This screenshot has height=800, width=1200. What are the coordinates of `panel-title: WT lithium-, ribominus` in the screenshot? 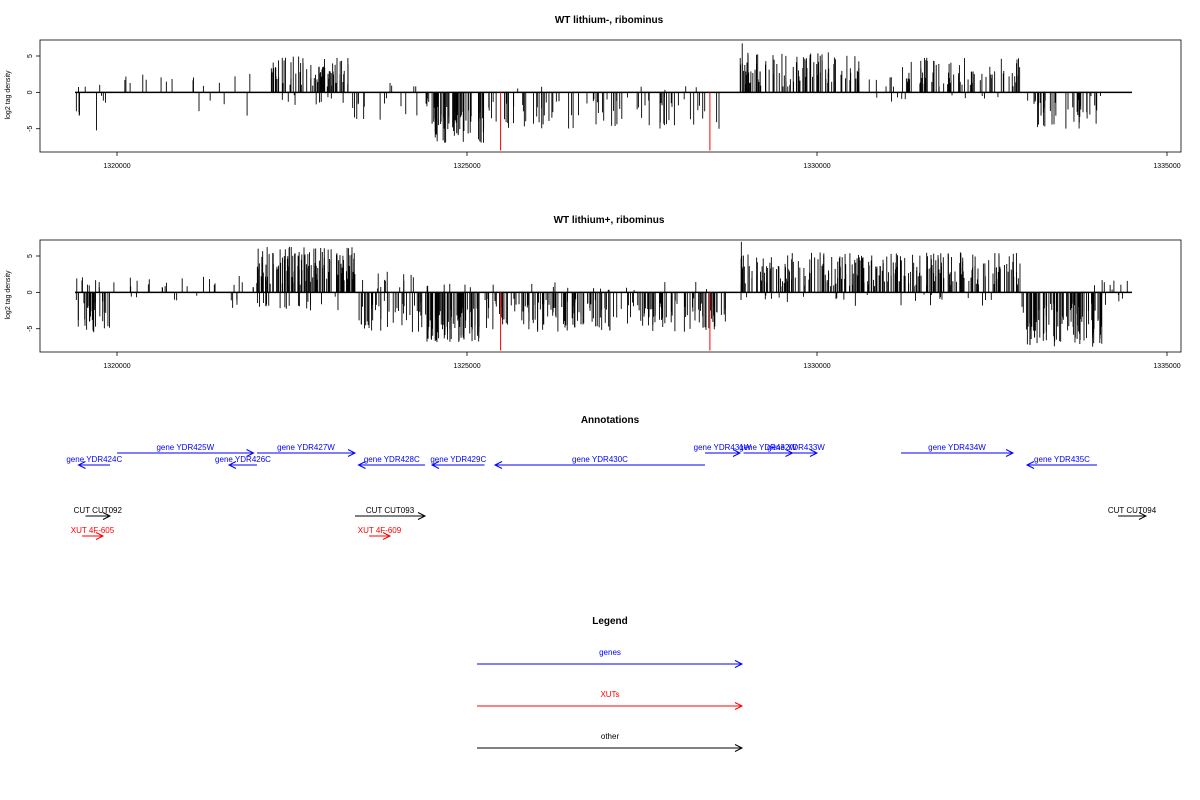 It's located at (609, 20).